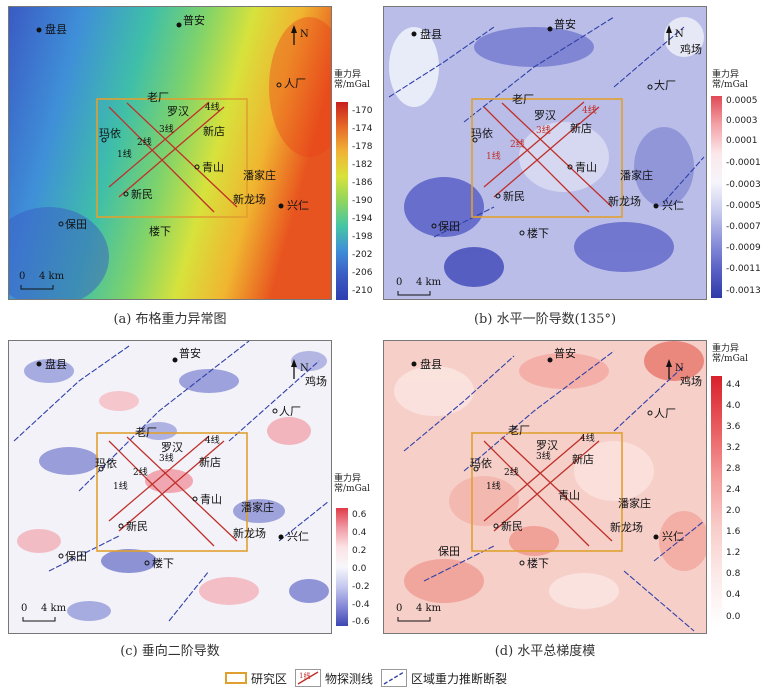  What do you see at coordinates (730, 354) in the screenshot?
I see `colorbar-title-d: 重力异常/mGal` at bounding box center [730, 354].